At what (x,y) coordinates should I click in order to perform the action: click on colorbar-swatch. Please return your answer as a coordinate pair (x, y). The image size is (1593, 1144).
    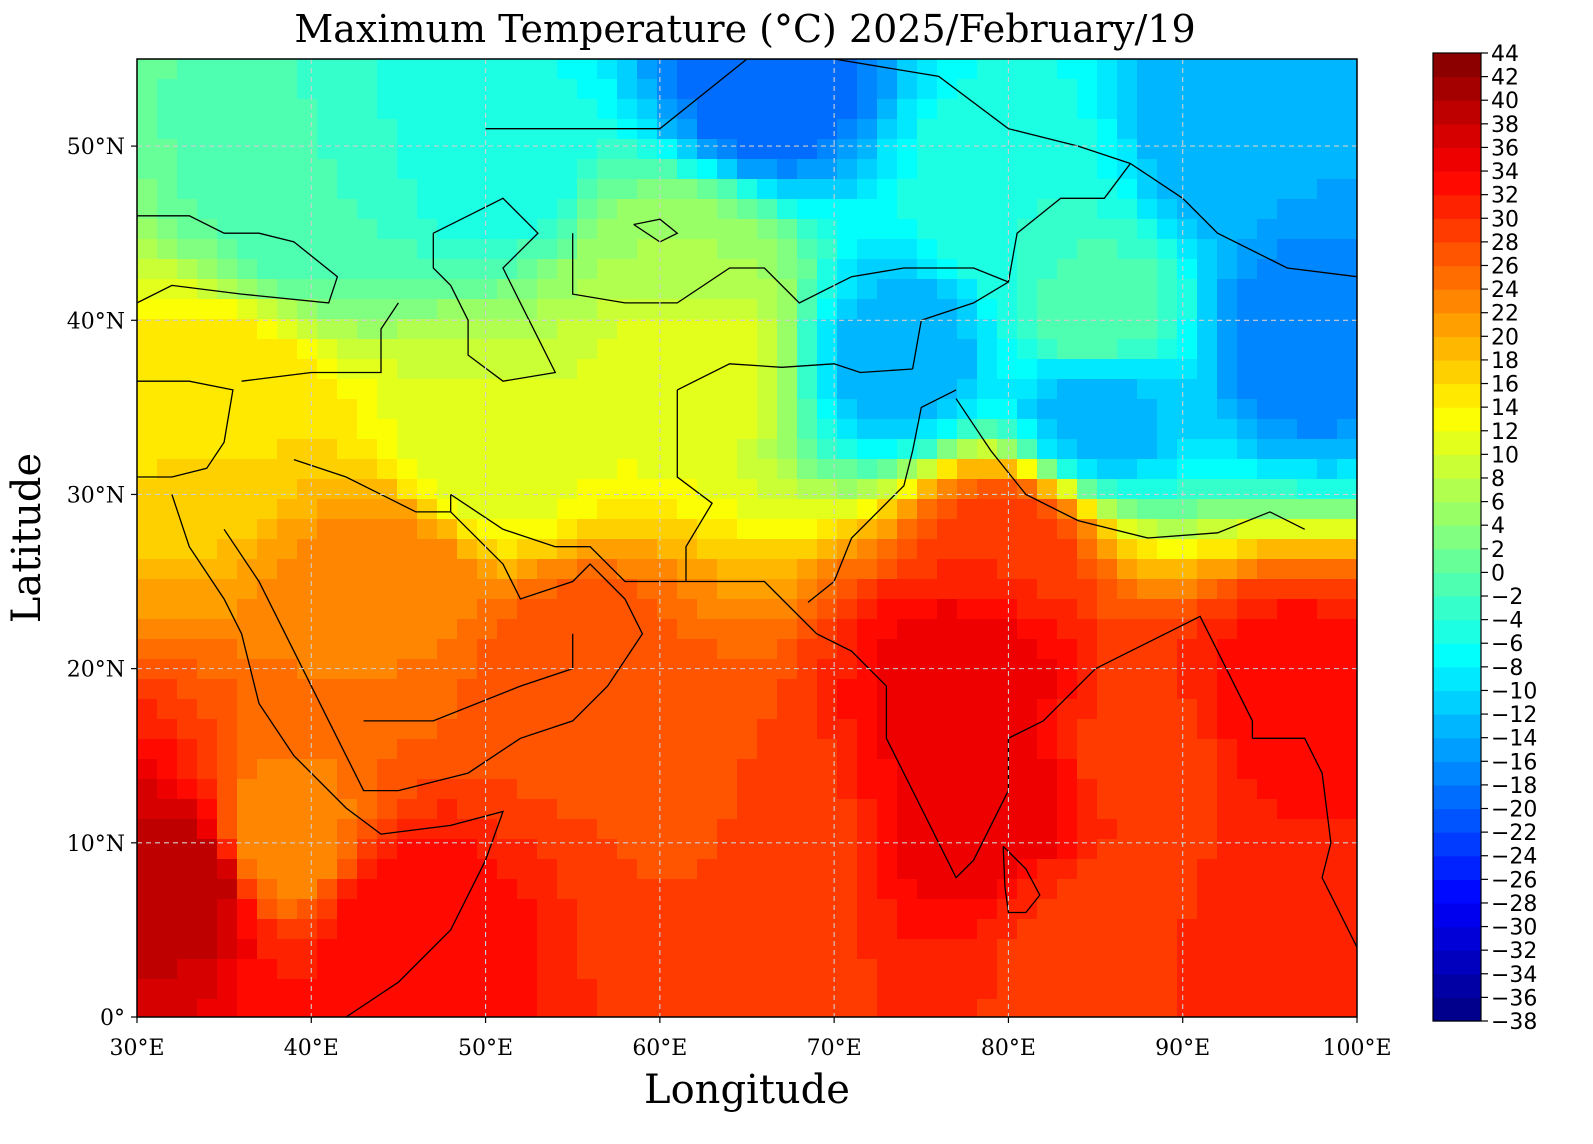
    Looking at the image, I should click on (1457, 254).